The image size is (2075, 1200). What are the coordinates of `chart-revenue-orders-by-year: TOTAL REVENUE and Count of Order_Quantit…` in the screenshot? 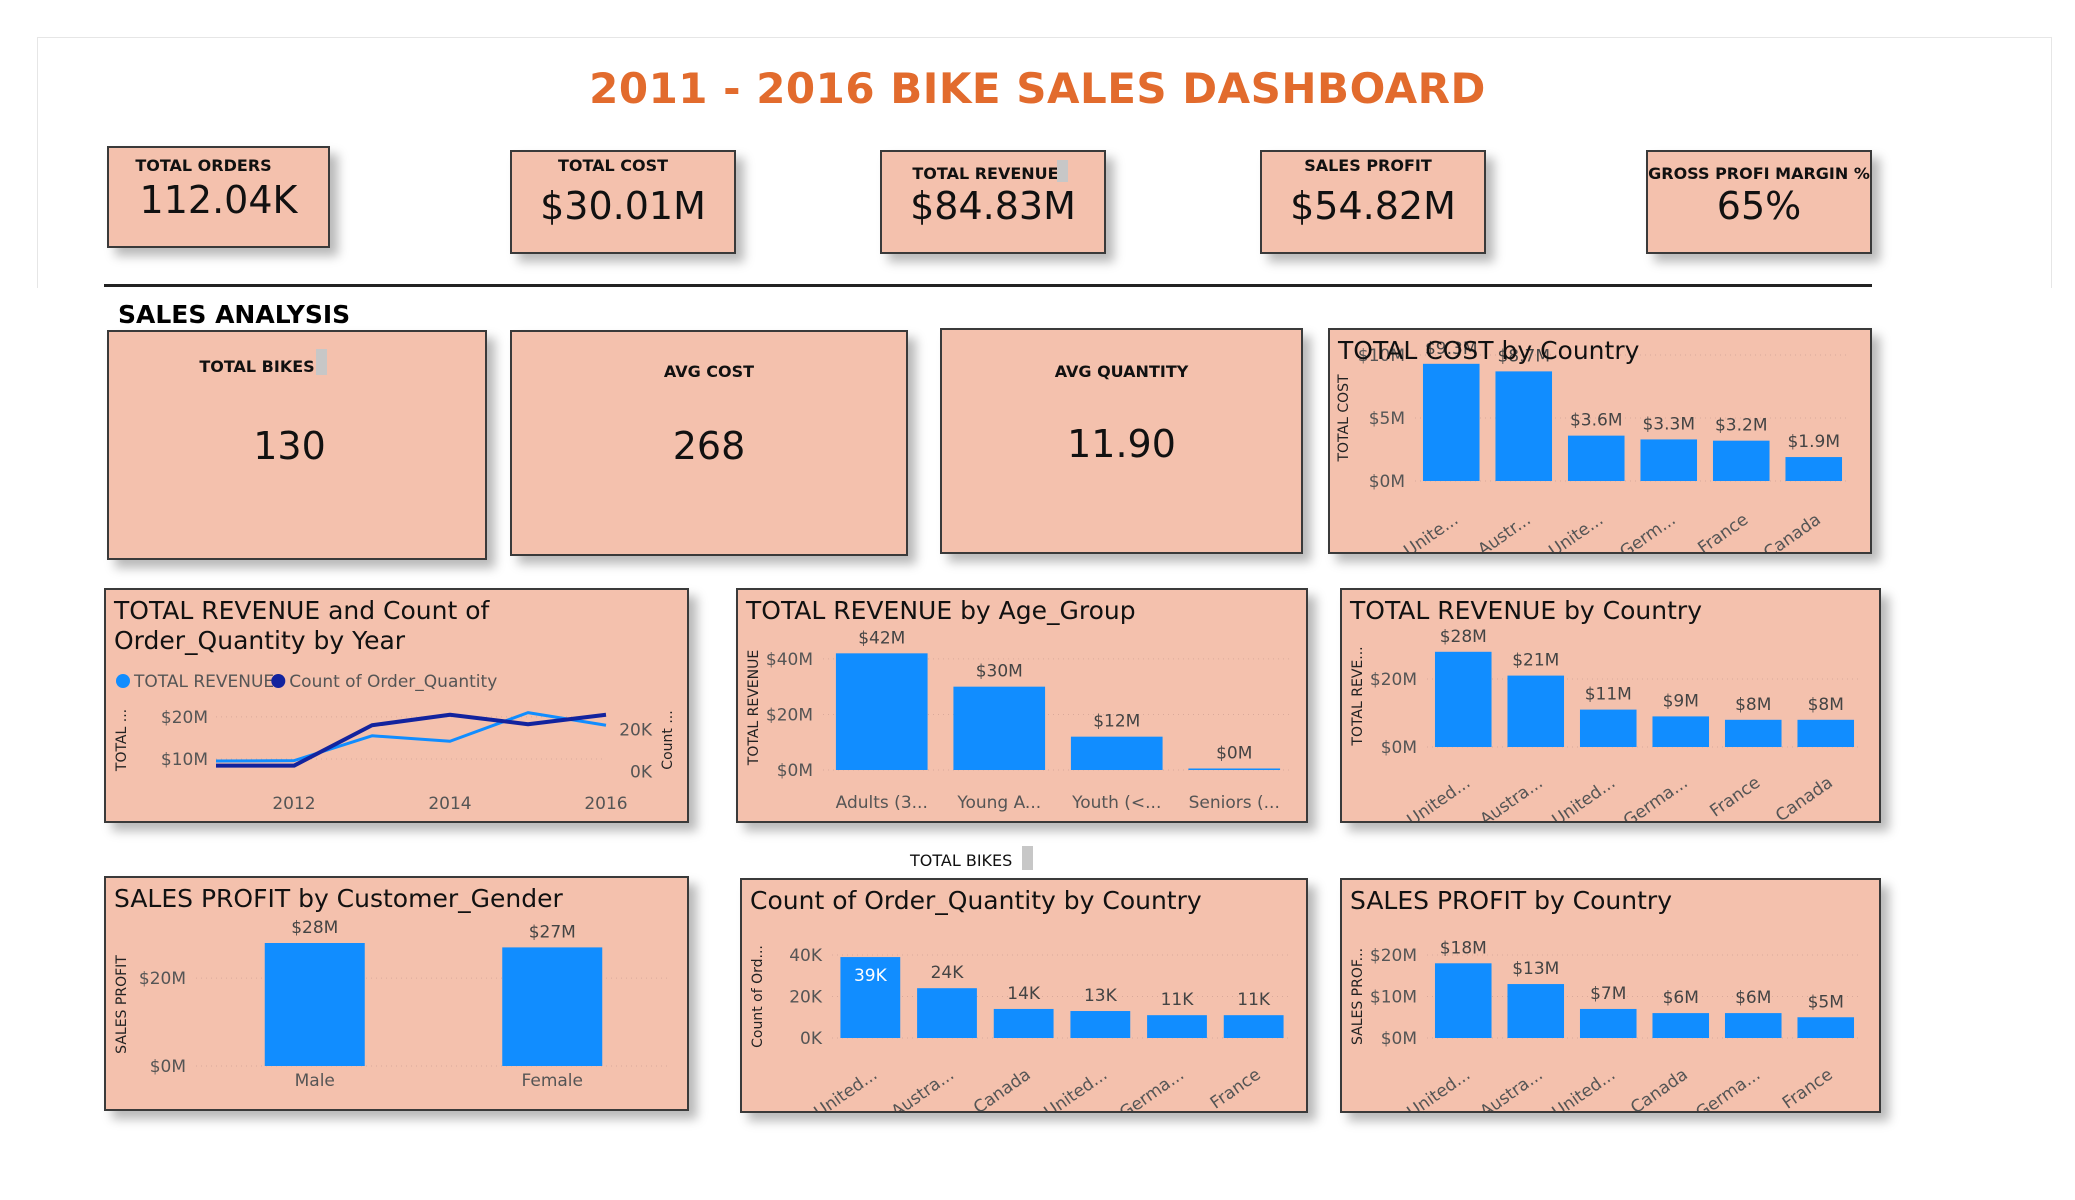 It's located at (396, 705).